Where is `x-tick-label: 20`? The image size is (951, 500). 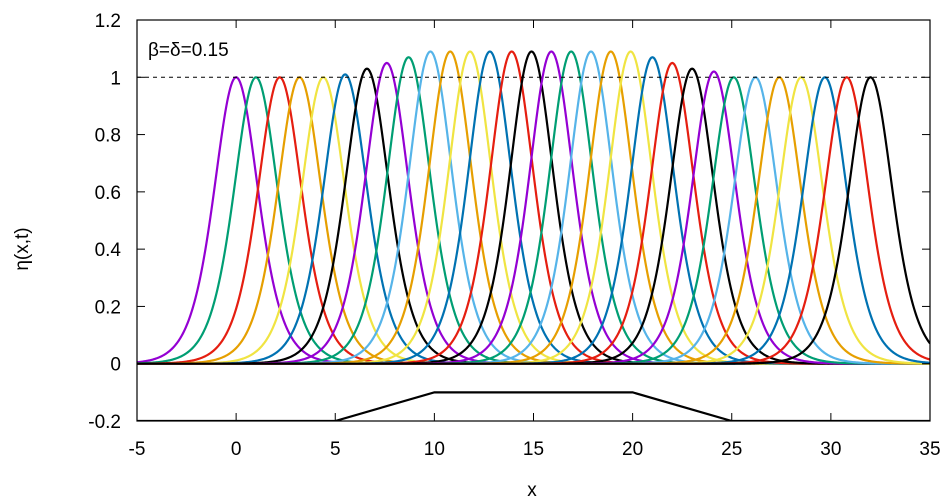 x-tick-label: 20 is located at coordinates (632, 449).